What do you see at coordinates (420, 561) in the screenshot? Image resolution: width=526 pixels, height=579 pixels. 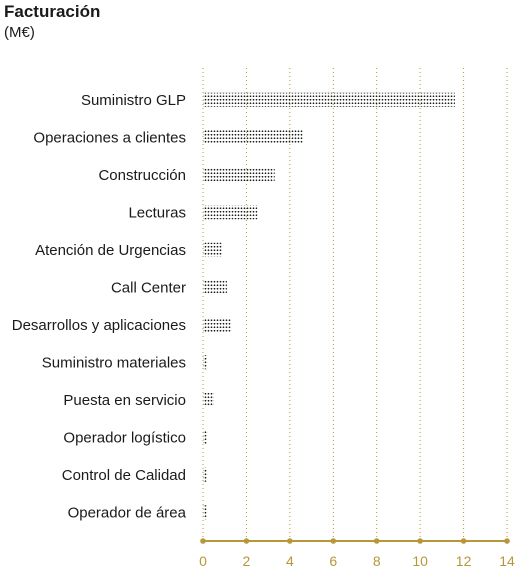 I see `x-tick-label-10: 10` at bounding box center [420, 561].